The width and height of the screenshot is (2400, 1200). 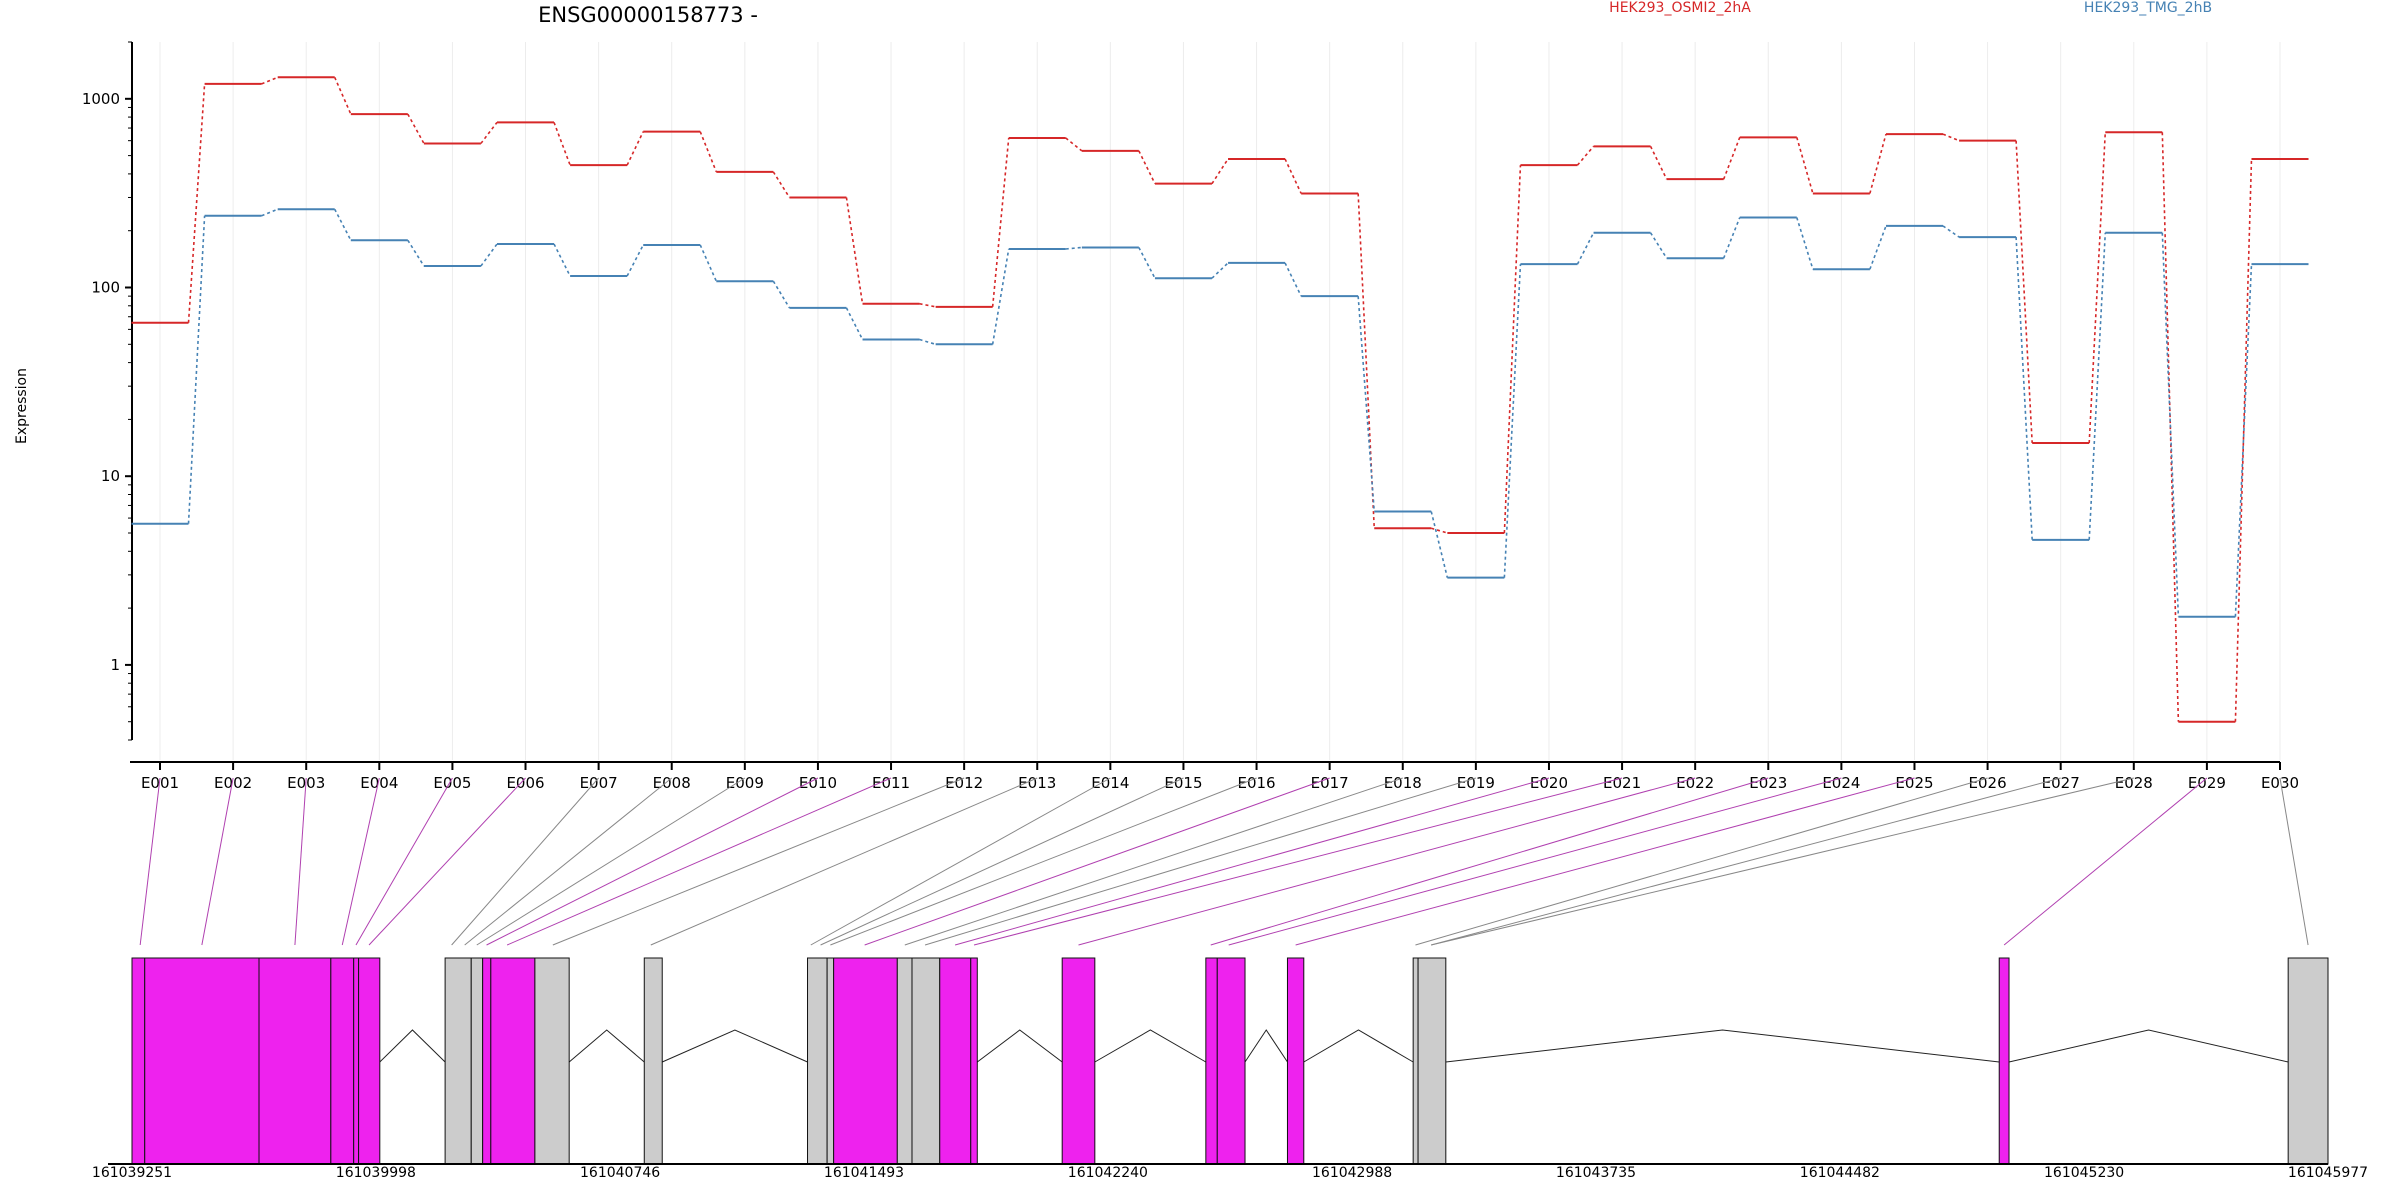 What do you see at coordinates (1476, 783) in the screenshot?
I see `x-tick-label-e019: E019` at bounding box center [1476, 783].